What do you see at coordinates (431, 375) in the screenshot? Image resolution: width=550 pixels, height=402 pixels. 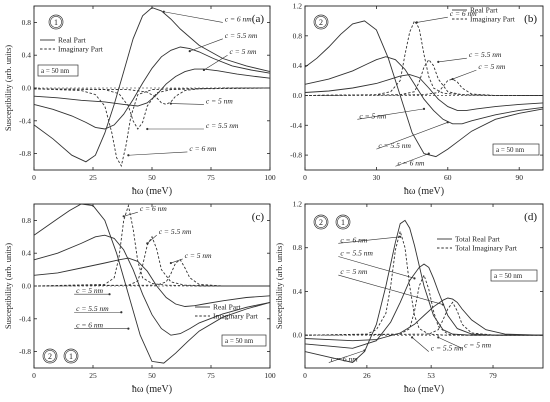 I see `x-tick-label: 53` at bounding box center [431, 375].